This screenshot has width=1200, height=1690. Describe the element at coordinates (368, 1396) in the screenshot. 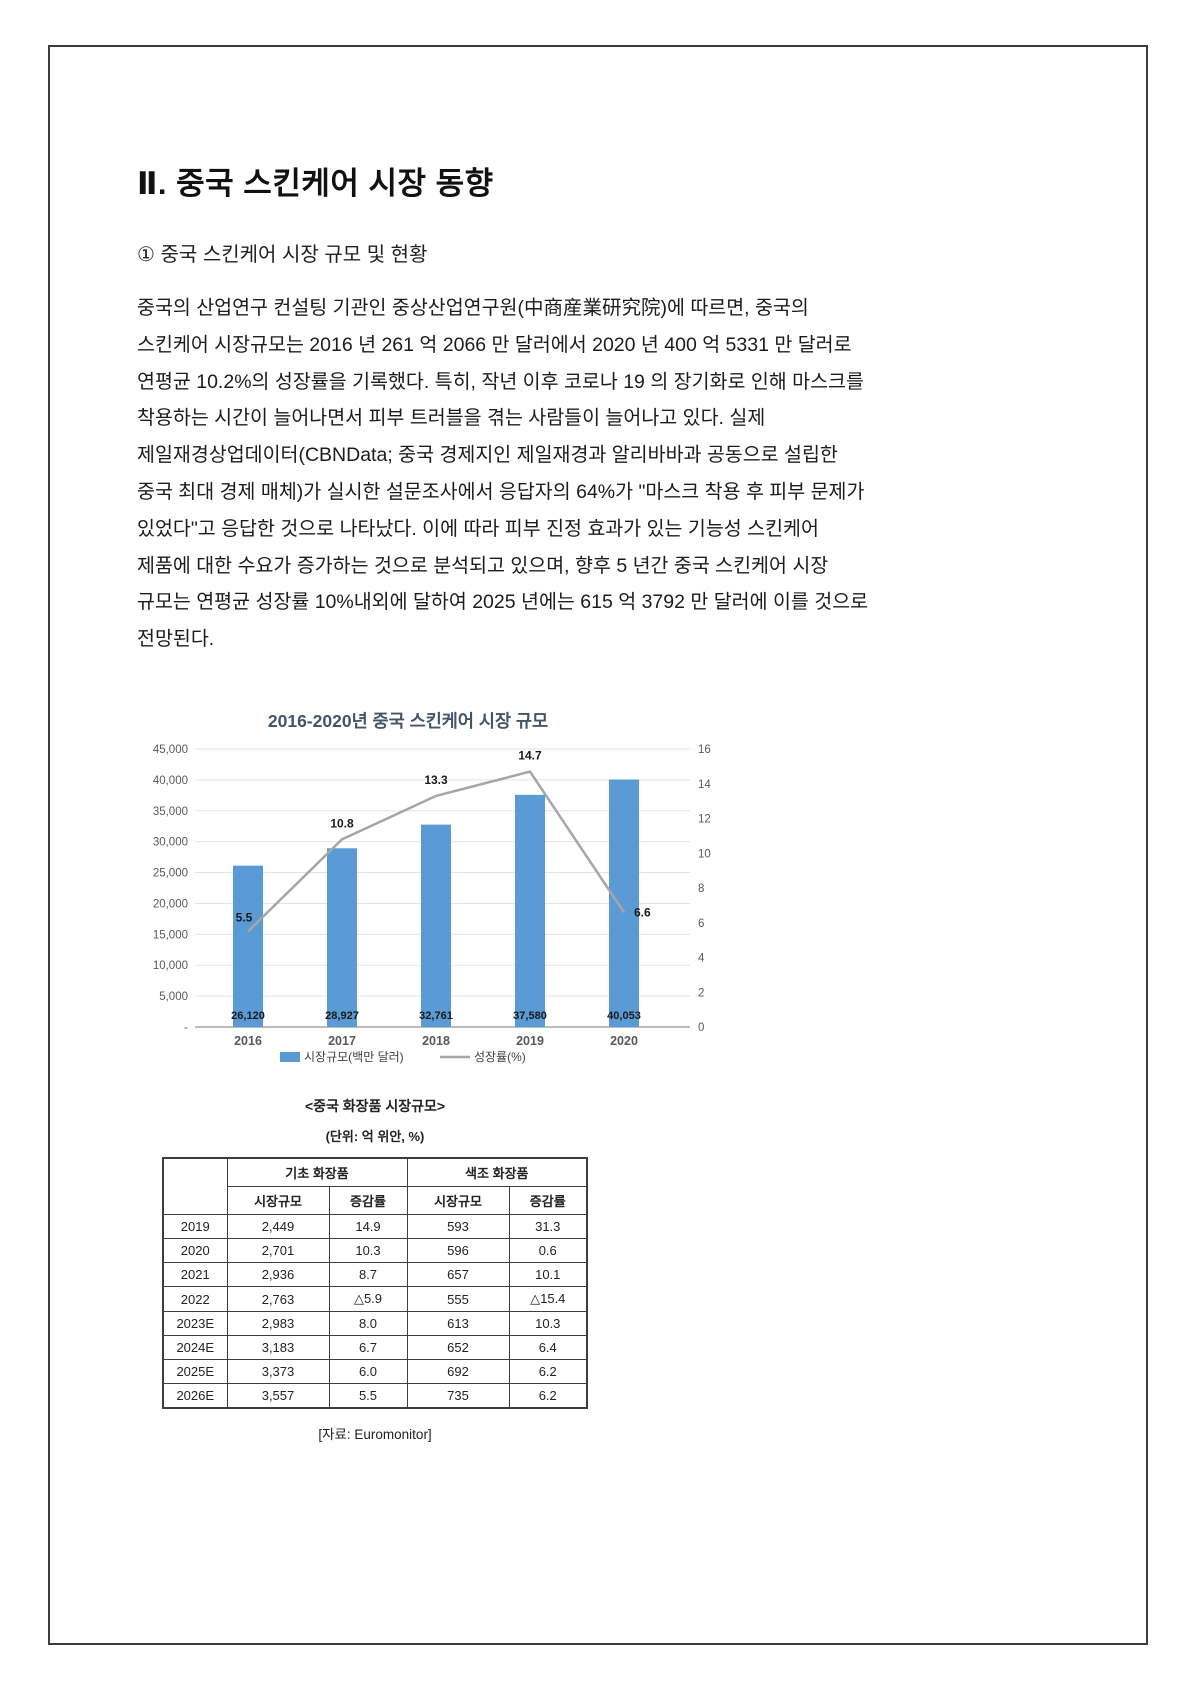

I see `table-cell: 5.5` at that location.